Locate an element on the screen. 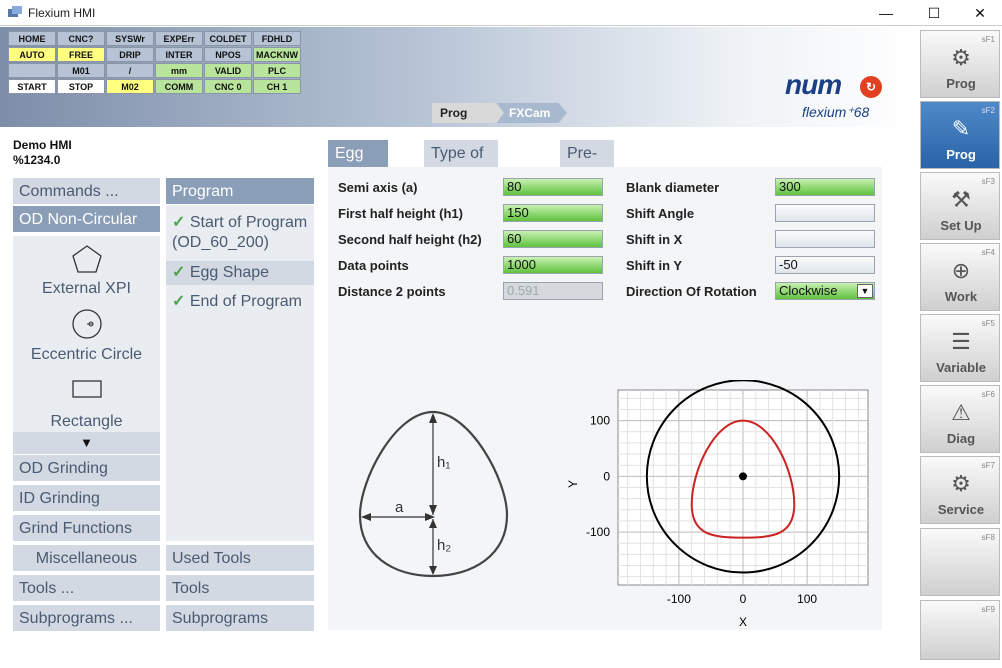  used-tools-button: Used Tools is located at coordinates (240, 558).